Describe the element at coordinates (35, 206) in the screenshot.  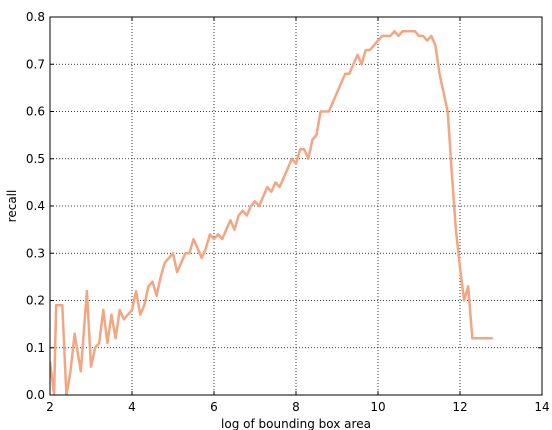
I see `y-tick-label: 0.4` at that location.